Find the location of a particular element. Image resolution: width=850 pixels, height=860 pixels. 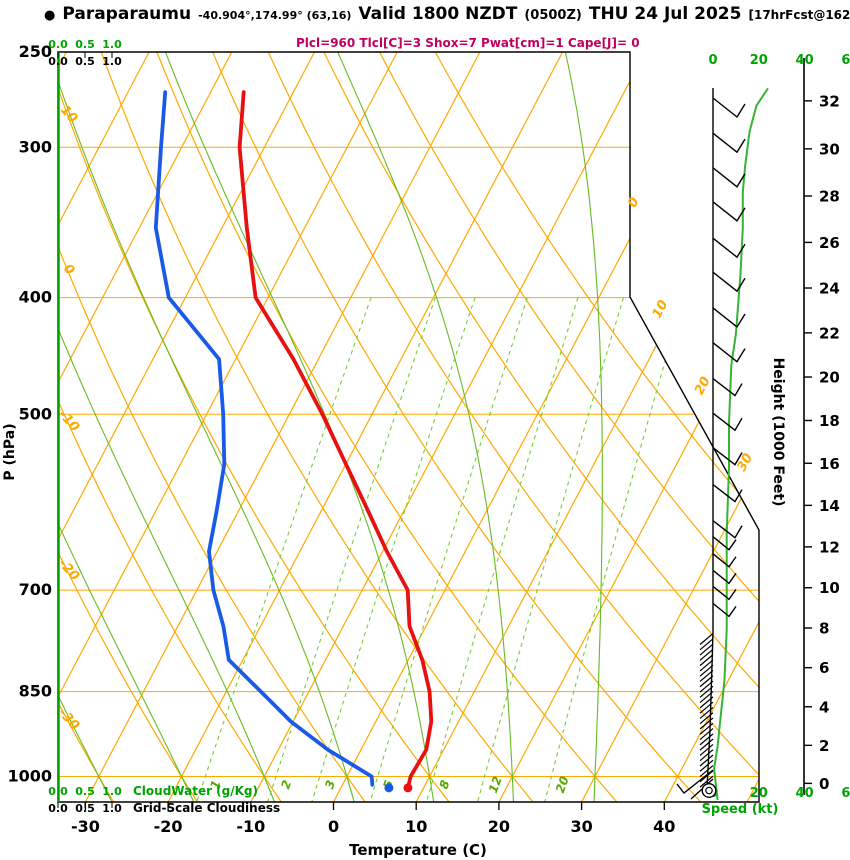

cloudwater-scale-top: 0.0 is located at coordinates (58, 44).